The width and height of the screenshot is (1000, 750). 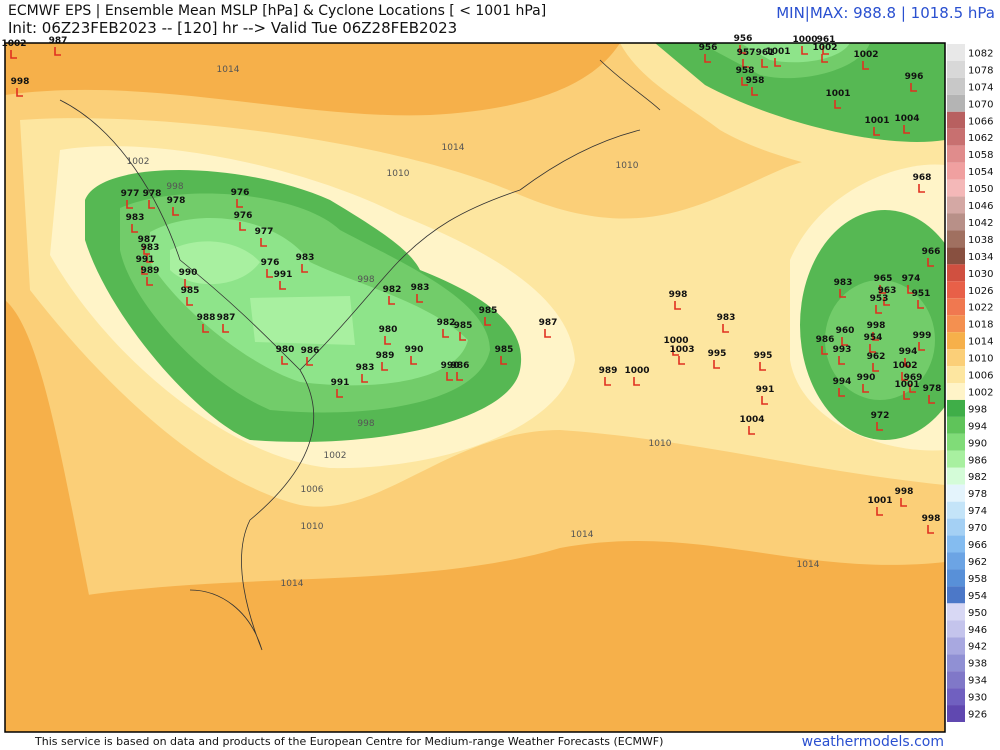 What do you see at coordinates (977, 426) in the screenshot?
I see `colorbar-label: 994` at bounding box center [977, 426].